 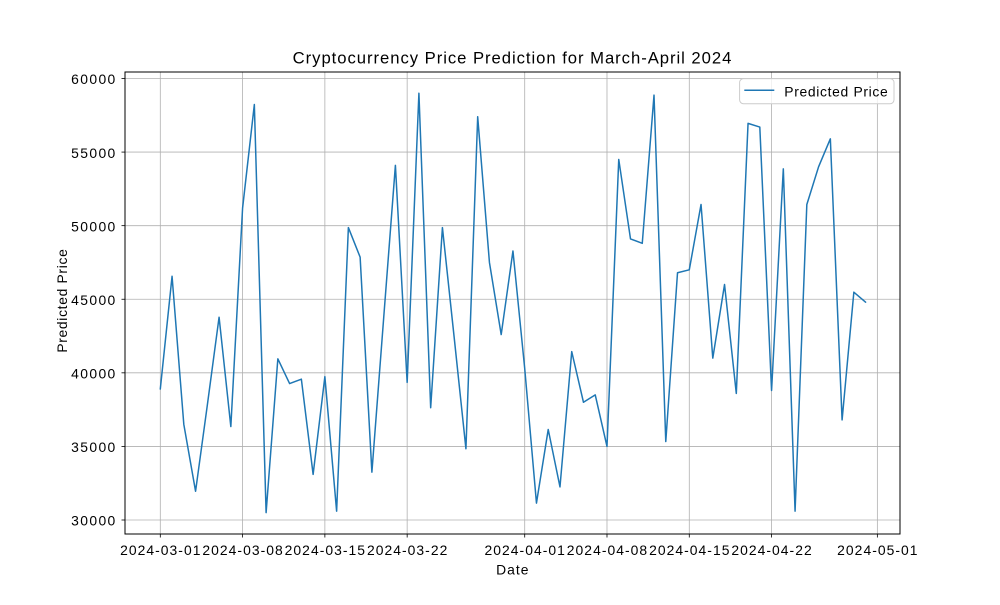 I want to click on svg-text: 2024-04-22, so click(x=771, y=550).